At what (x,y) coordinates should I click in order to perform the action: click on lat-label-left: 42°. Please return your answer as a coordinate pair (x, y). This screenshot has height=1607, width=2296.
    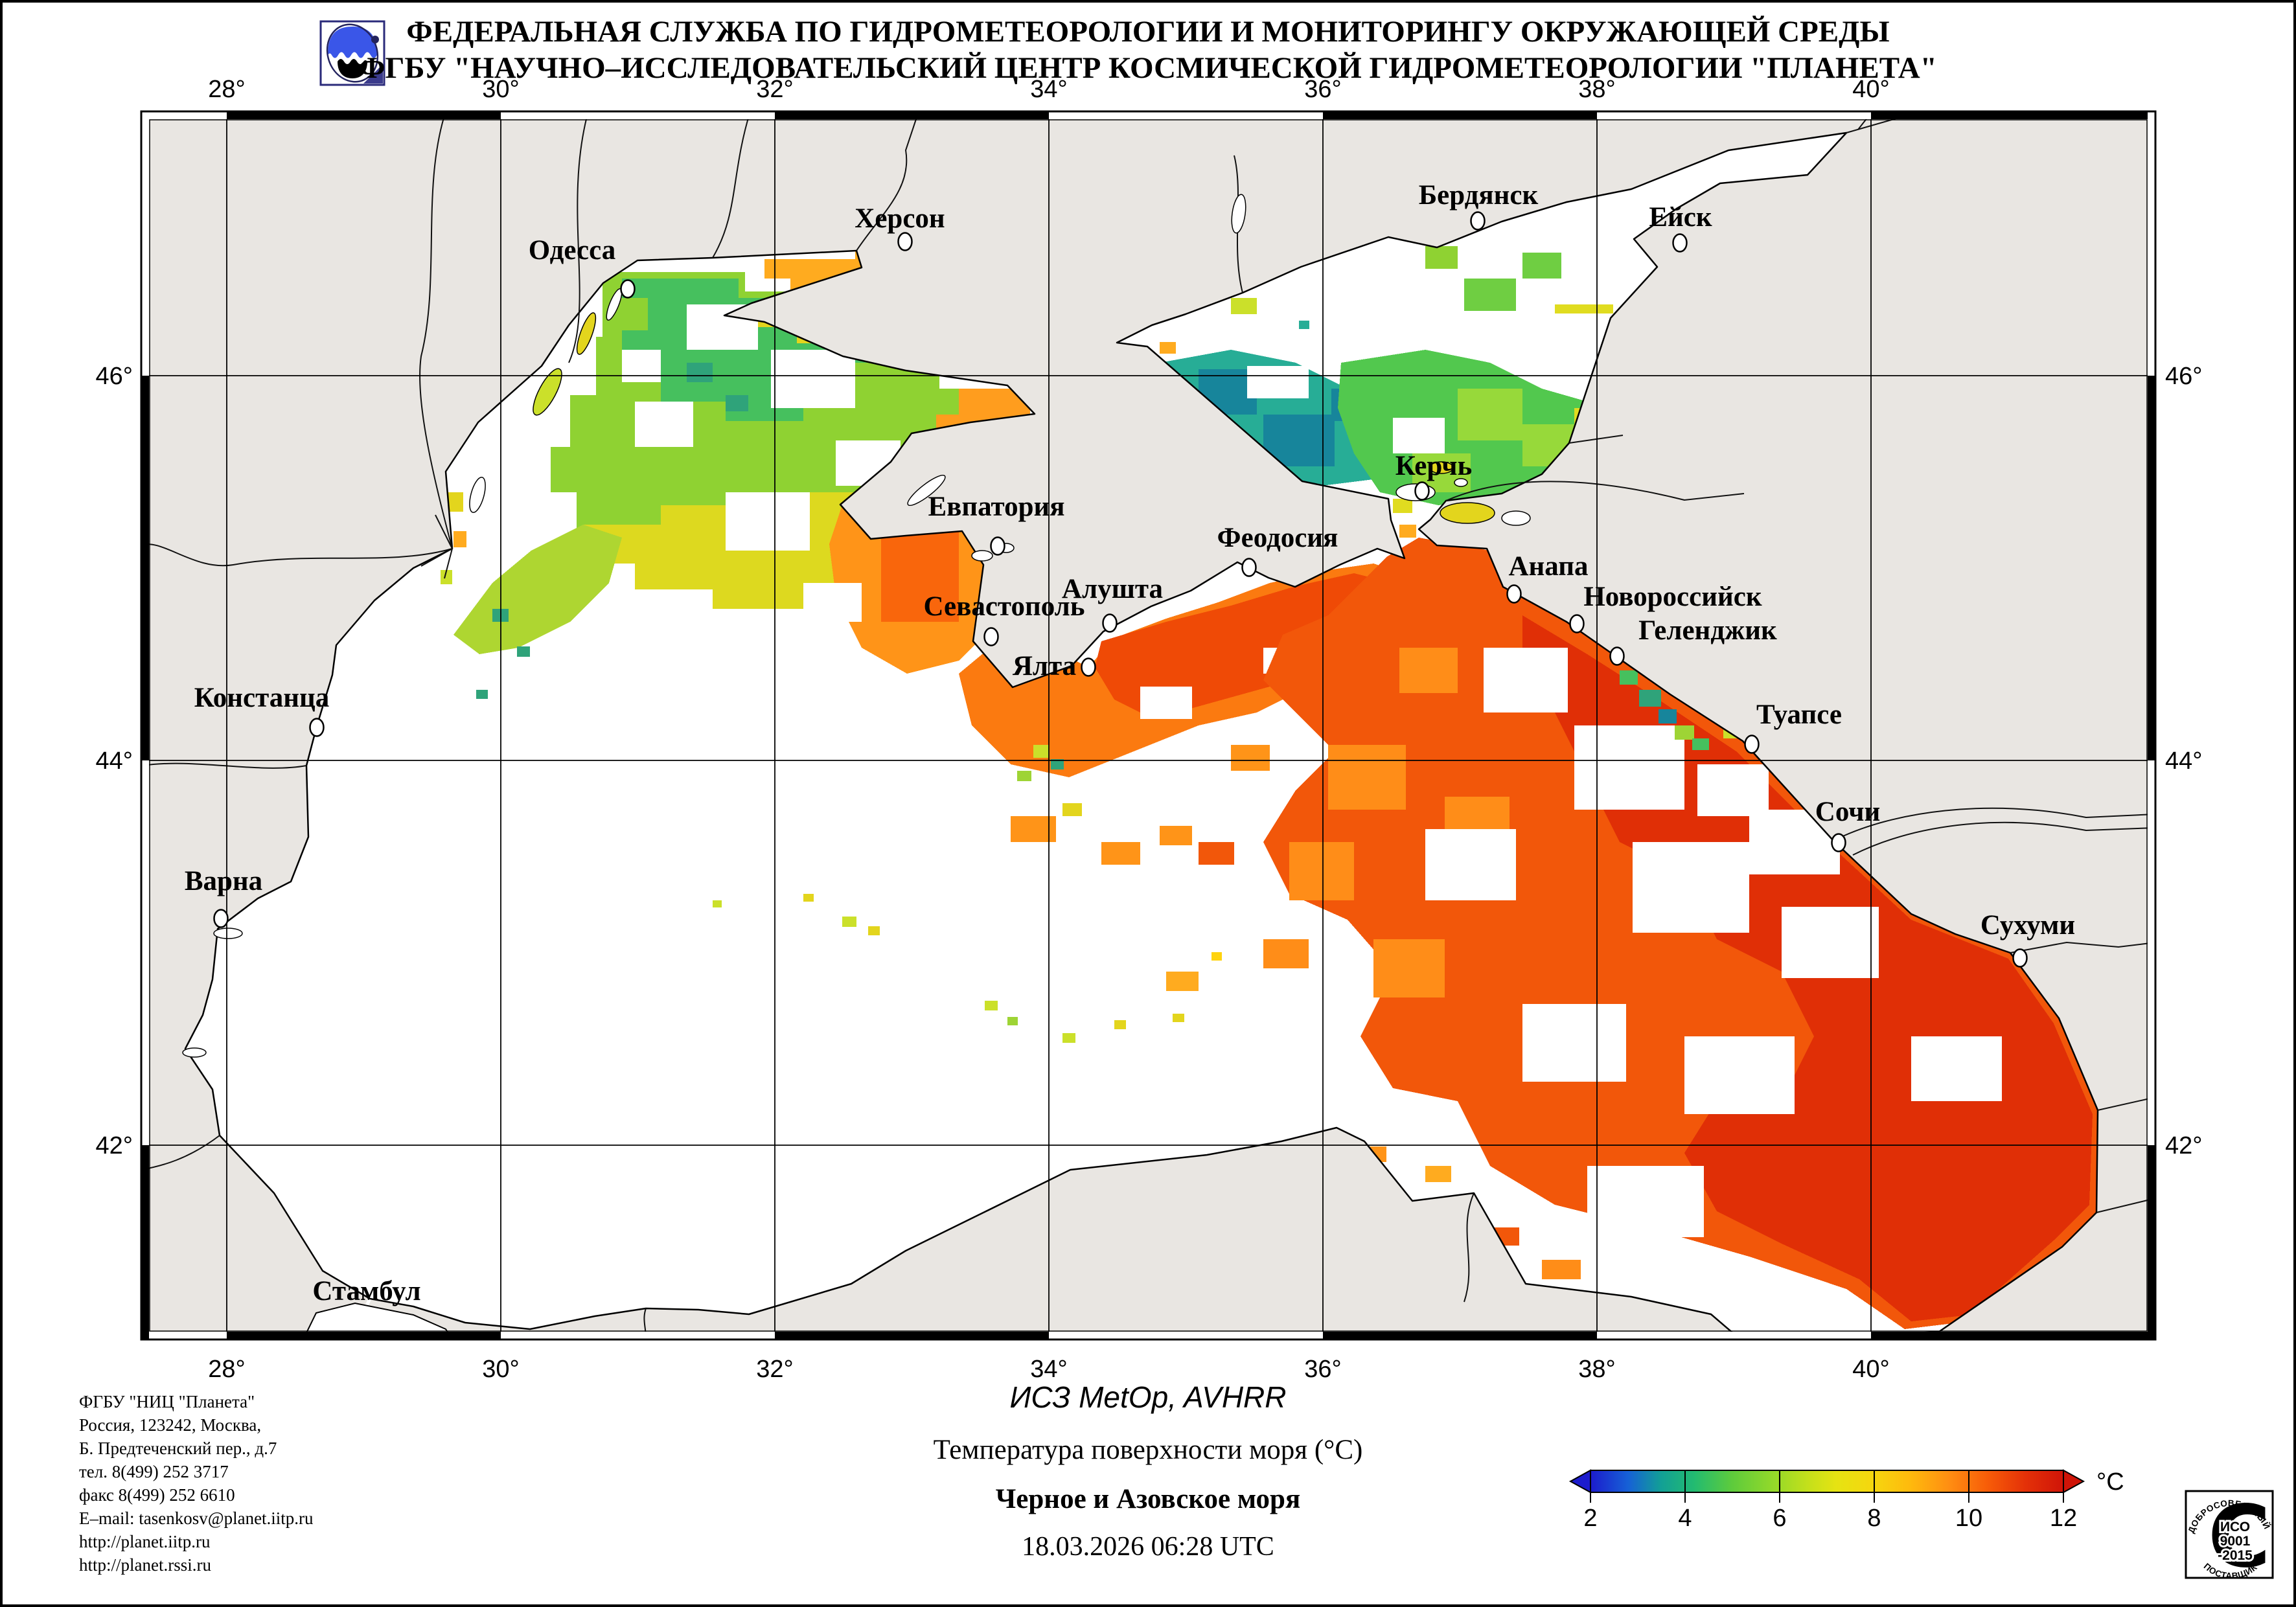
    Looking at the image, I should click on (115, 1145).